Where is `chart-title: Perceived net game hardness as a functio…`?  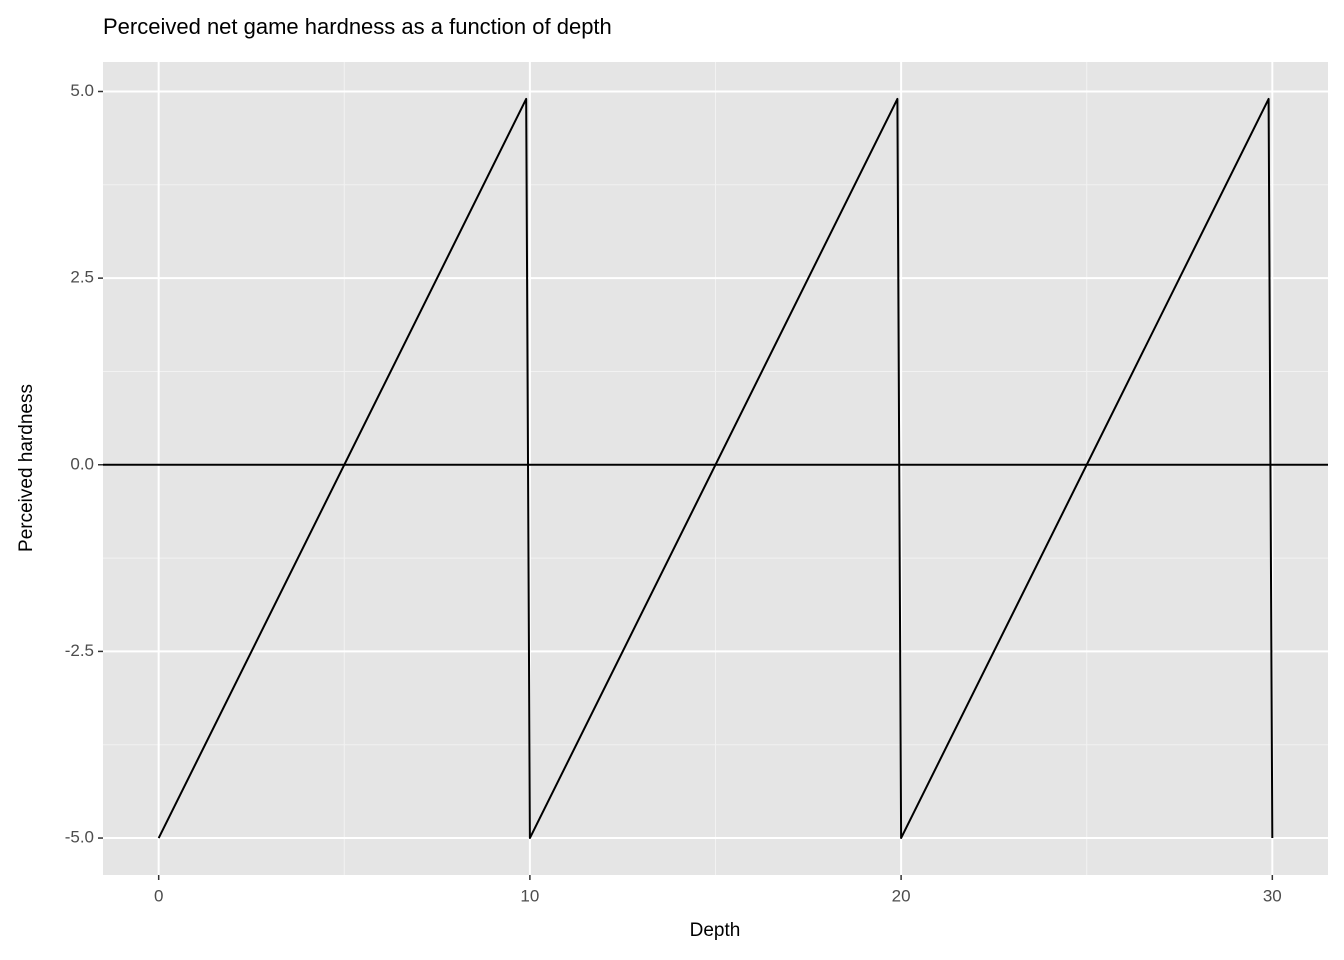 chart-title: Perceived net game hardness as a functio… is located at coordinates (357, 26).